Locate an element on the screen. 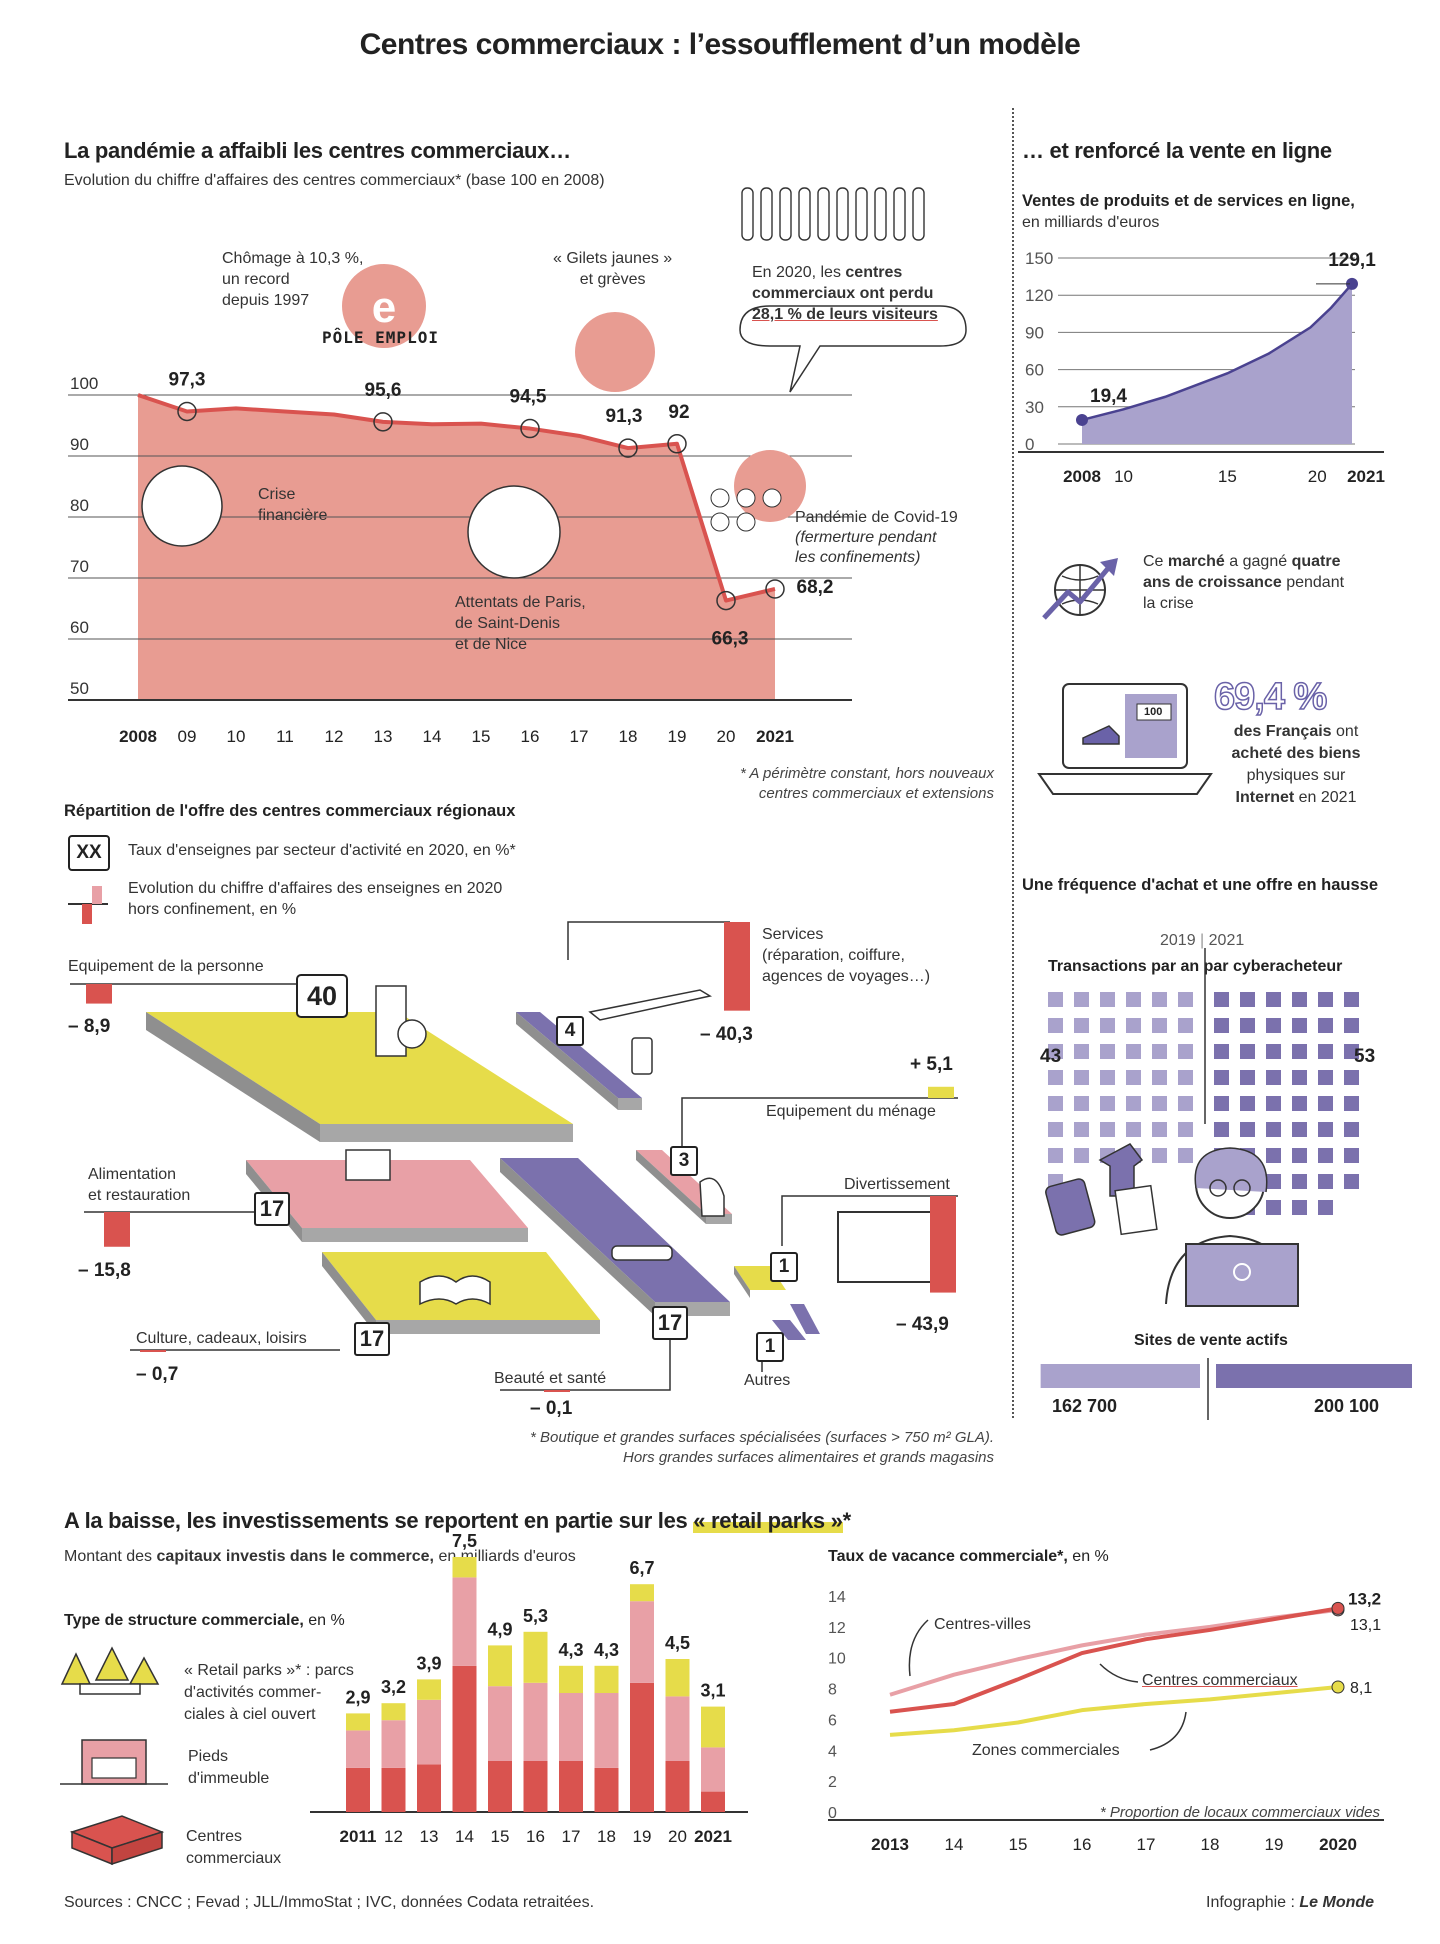 This screenshot has width=1440, height=1944. annotation-crise: Crise financière is located at coordinates (292, 505).